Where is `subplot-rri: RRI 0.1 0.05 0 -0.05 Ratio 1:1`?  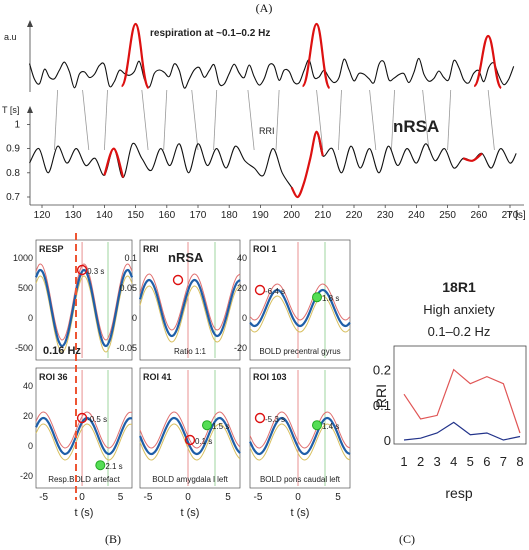
subplot-rri: RRI 0.1 0.05 0 -0.05 Ratio 1:1 is located at coordinates (178, 300).